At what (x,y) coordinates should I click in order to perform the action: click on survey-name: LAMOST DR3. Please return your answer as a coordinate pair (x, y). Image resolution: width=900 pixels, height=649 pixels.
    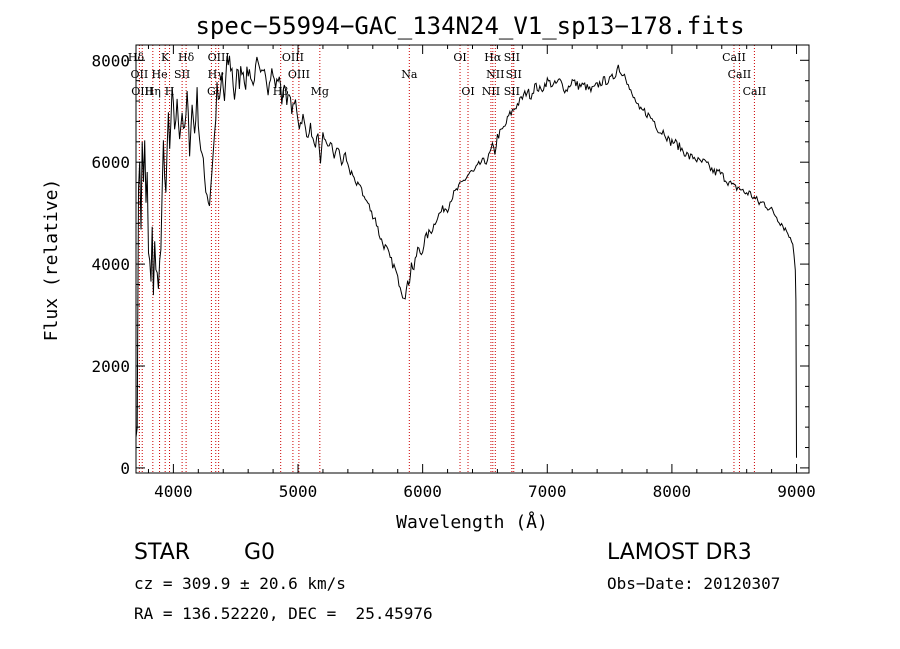
    Looking at the image, I should click on (679, 552).